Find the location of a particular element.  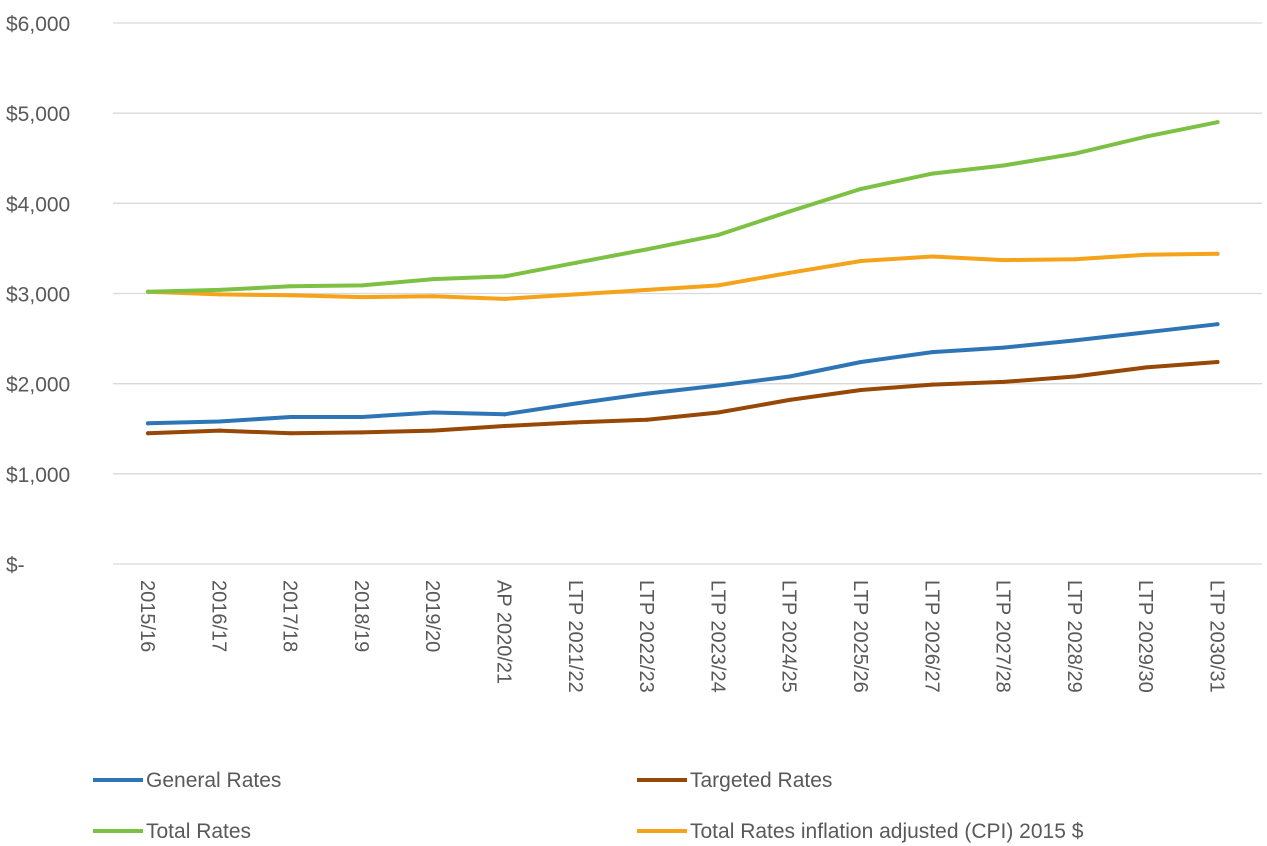

x-tick-label: LTP 2023/24 is located at coordinates (717, 636).